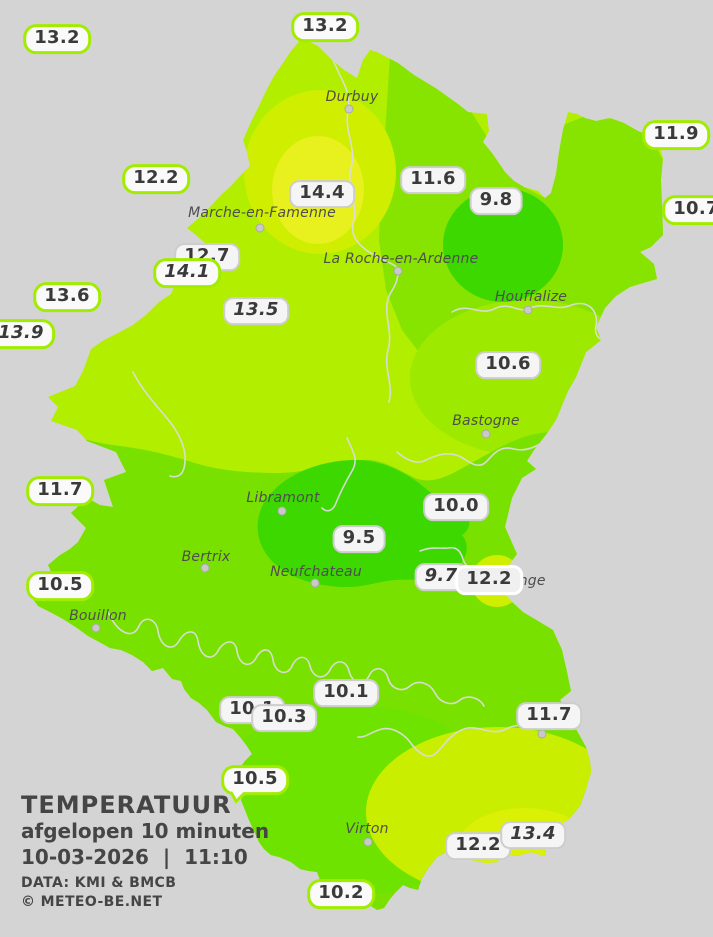 The image size is (713, 937). Describe the element at coordinates (367, 829) in the screenshot. I see `town-label: Virton` at that location.